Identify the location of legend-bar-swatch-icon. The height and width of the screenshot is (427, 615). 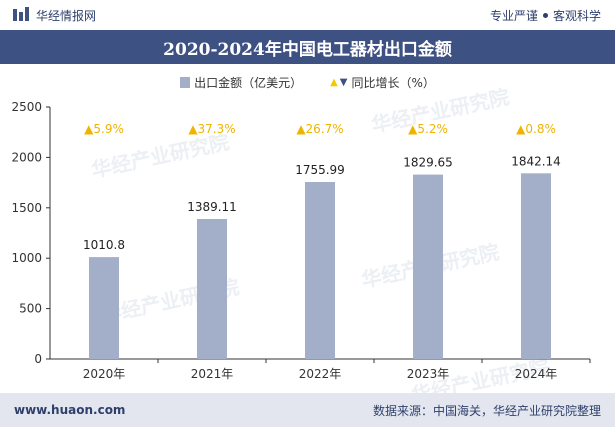
(185, 82).